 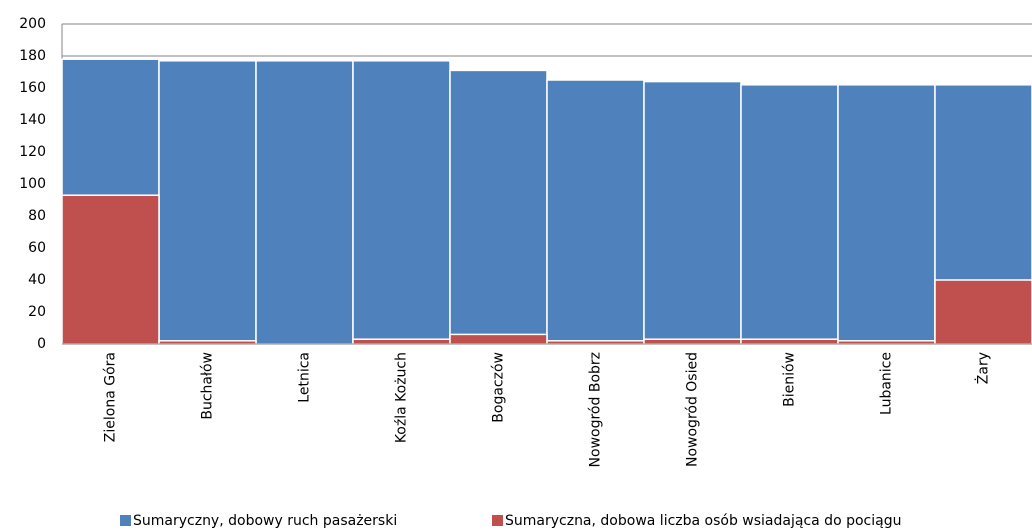 What do you see at coordinates (37, 312) in the screenshot?
I see `y-tick-label: 20` at bounding box center [37, 312].